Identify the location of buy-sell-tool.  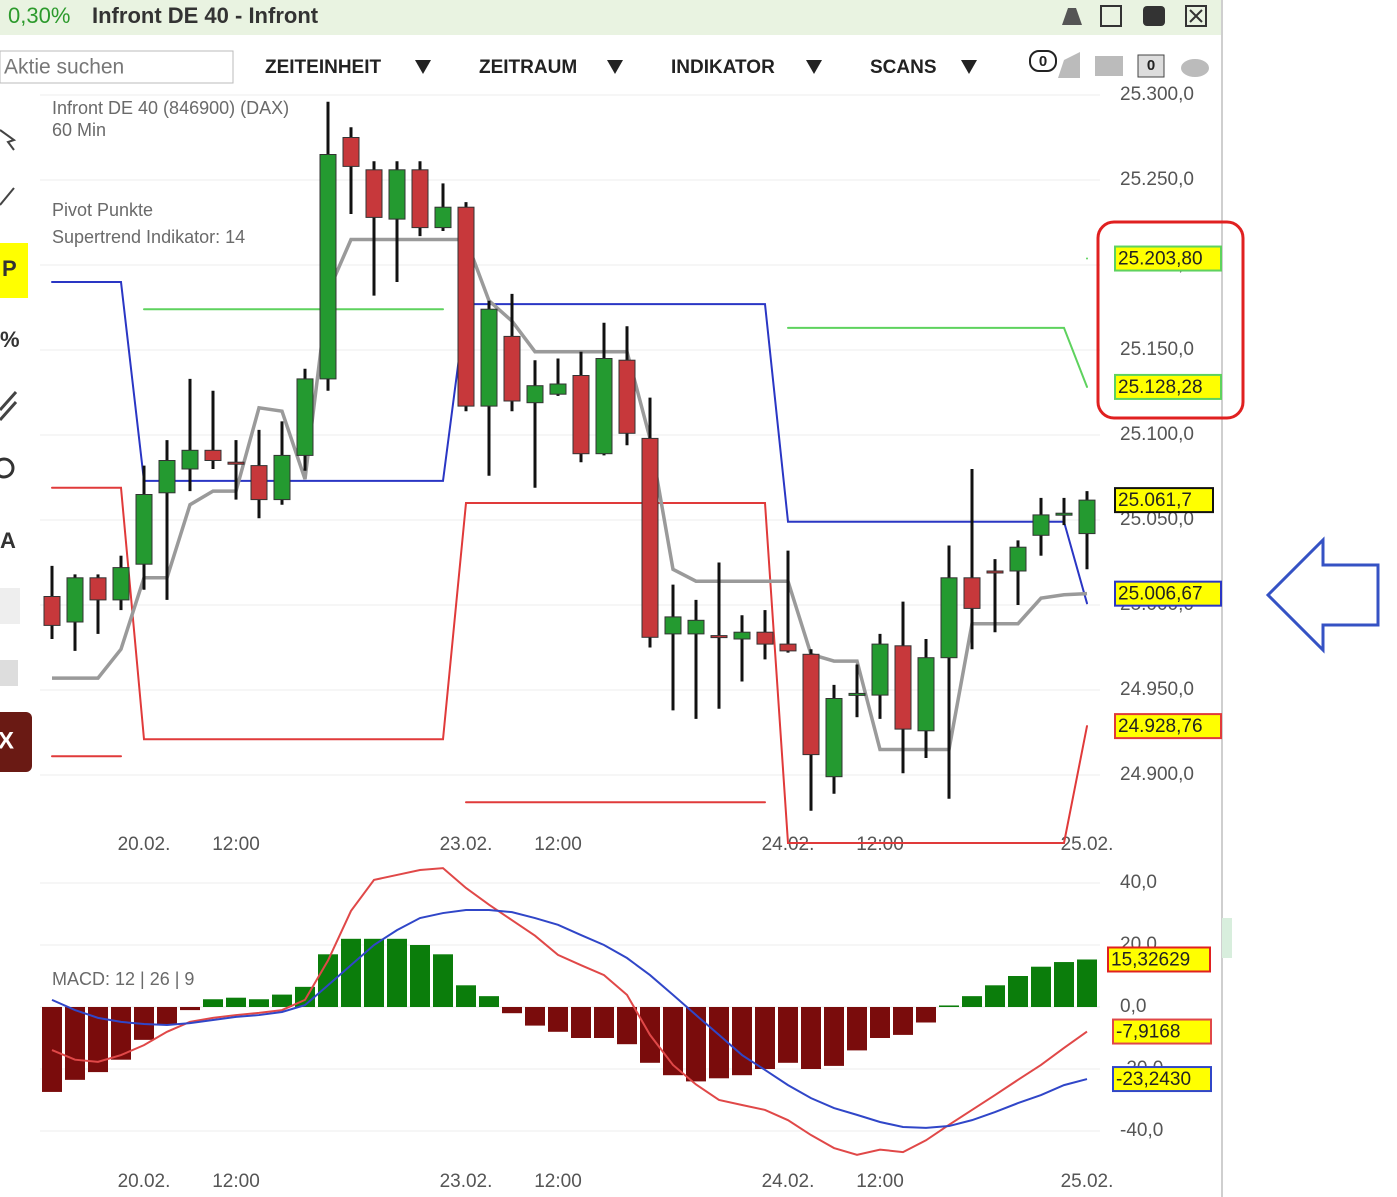
(10, 606).